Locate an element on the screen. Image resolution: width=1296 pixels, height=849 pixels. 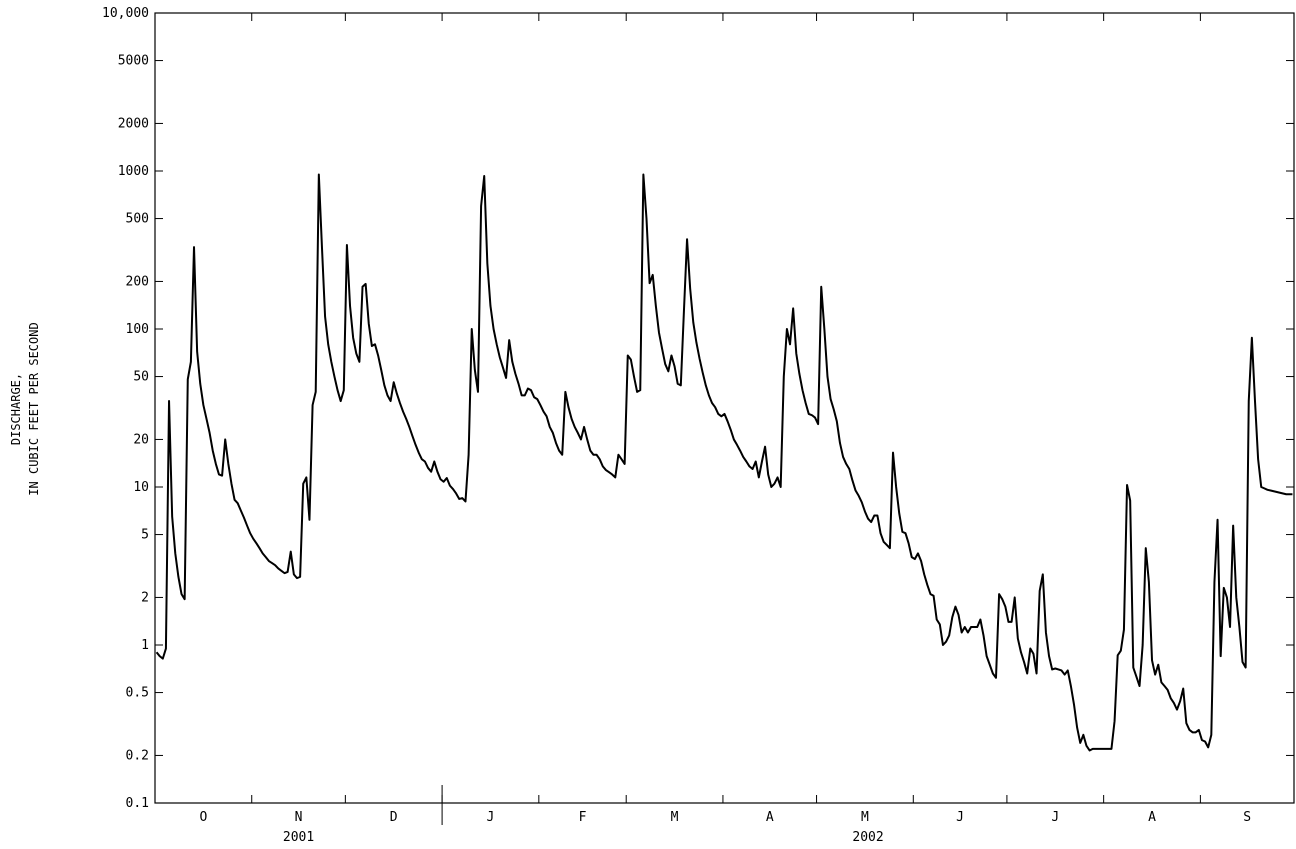
y-tick-label: 100 is located at coordinates (137, 329).